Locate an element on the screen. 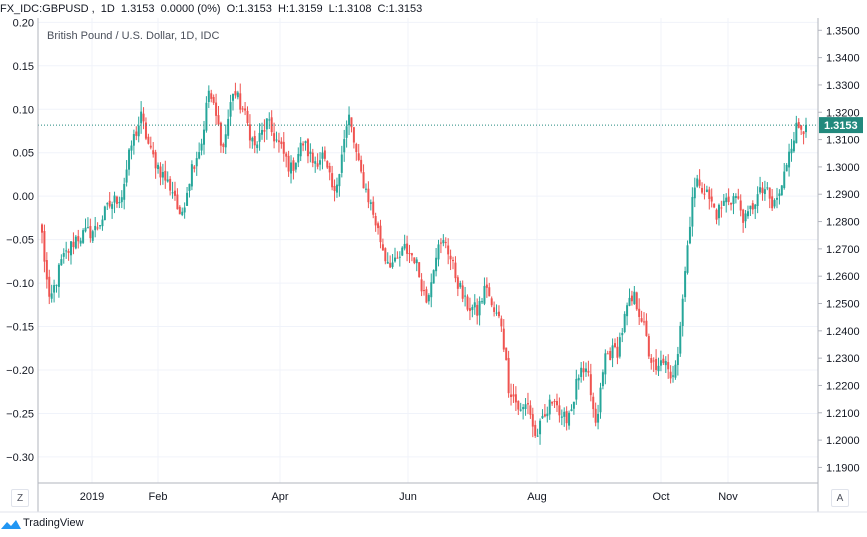  symbol-label: FX_IDC:GBPUSD is located at coordinates (44, 9).